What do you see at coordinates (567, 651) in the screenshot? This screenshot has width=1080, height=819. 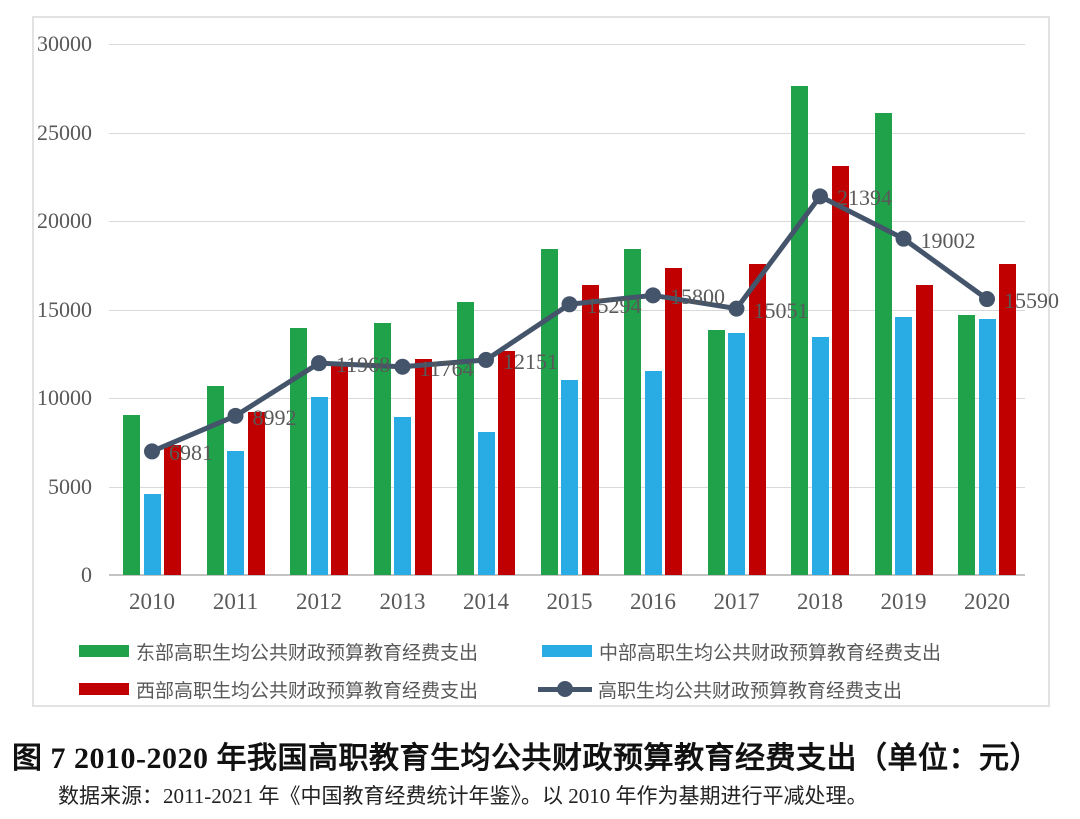 I see `legend-swatch-central` at bounding box center [567, 651].